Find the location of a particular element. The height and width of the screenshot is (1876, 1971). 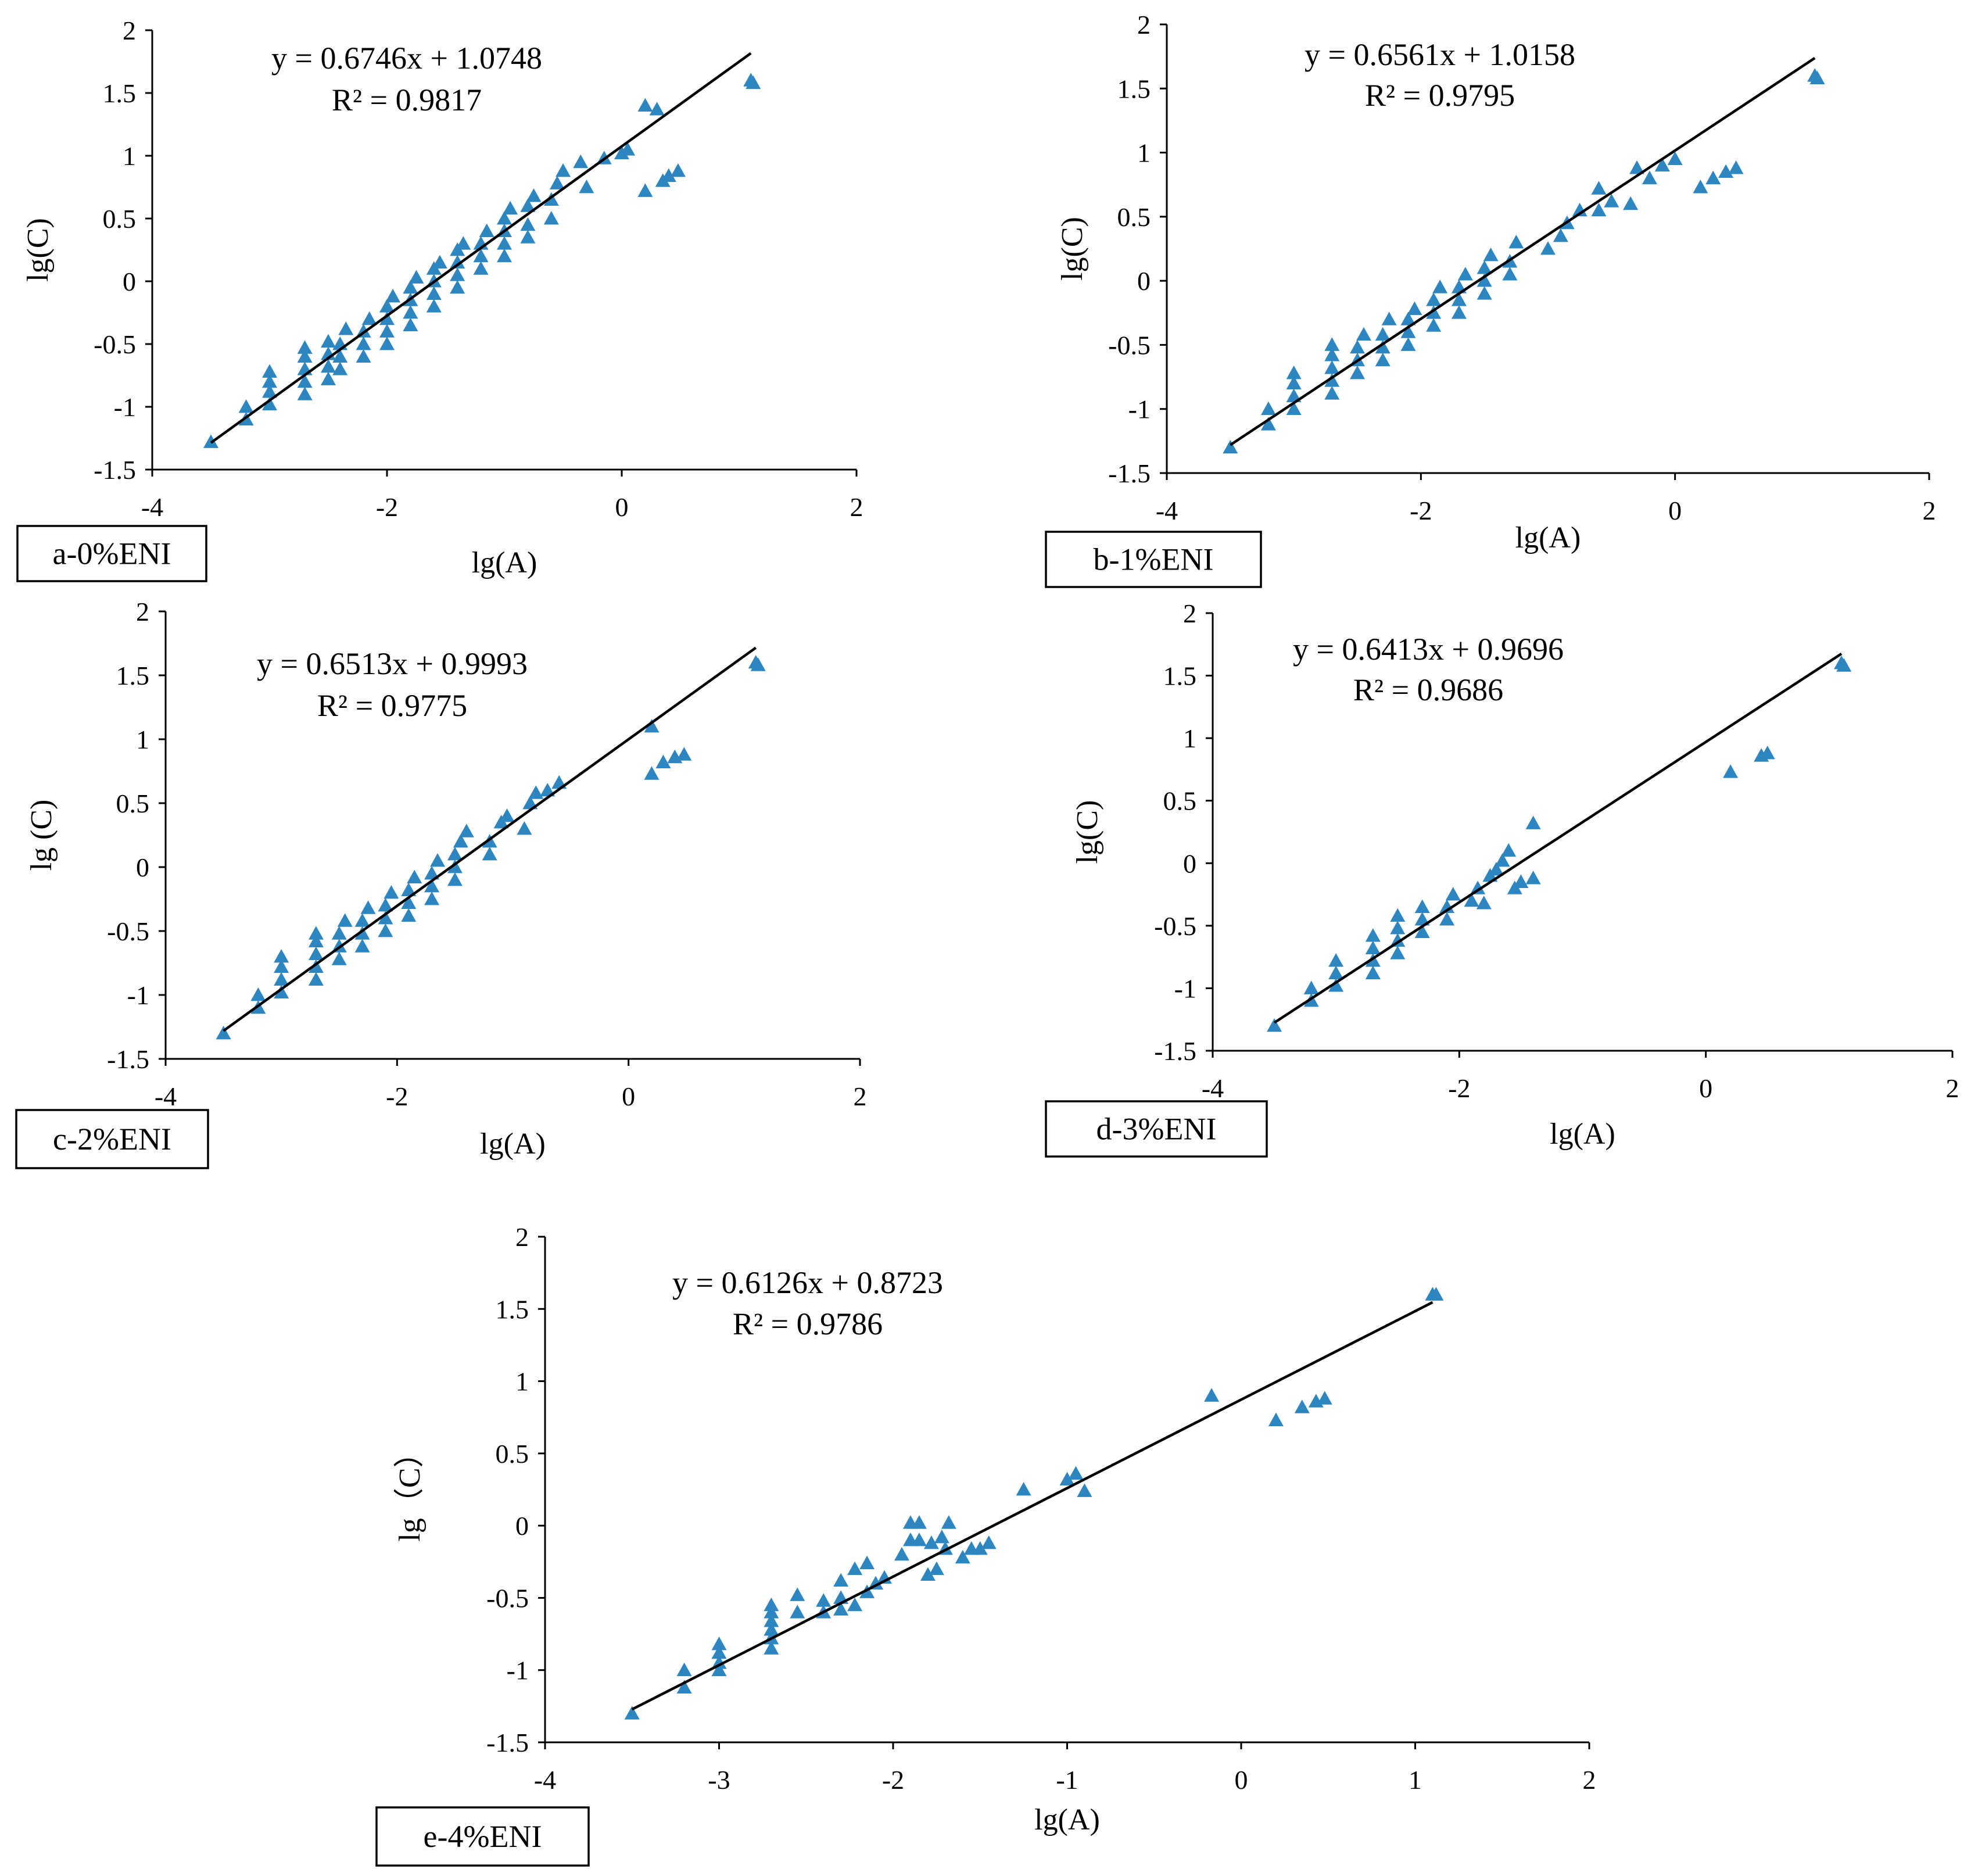

regression-equation: y = 0.6413x + 0.9696 is located at coordinates (1428, 650).